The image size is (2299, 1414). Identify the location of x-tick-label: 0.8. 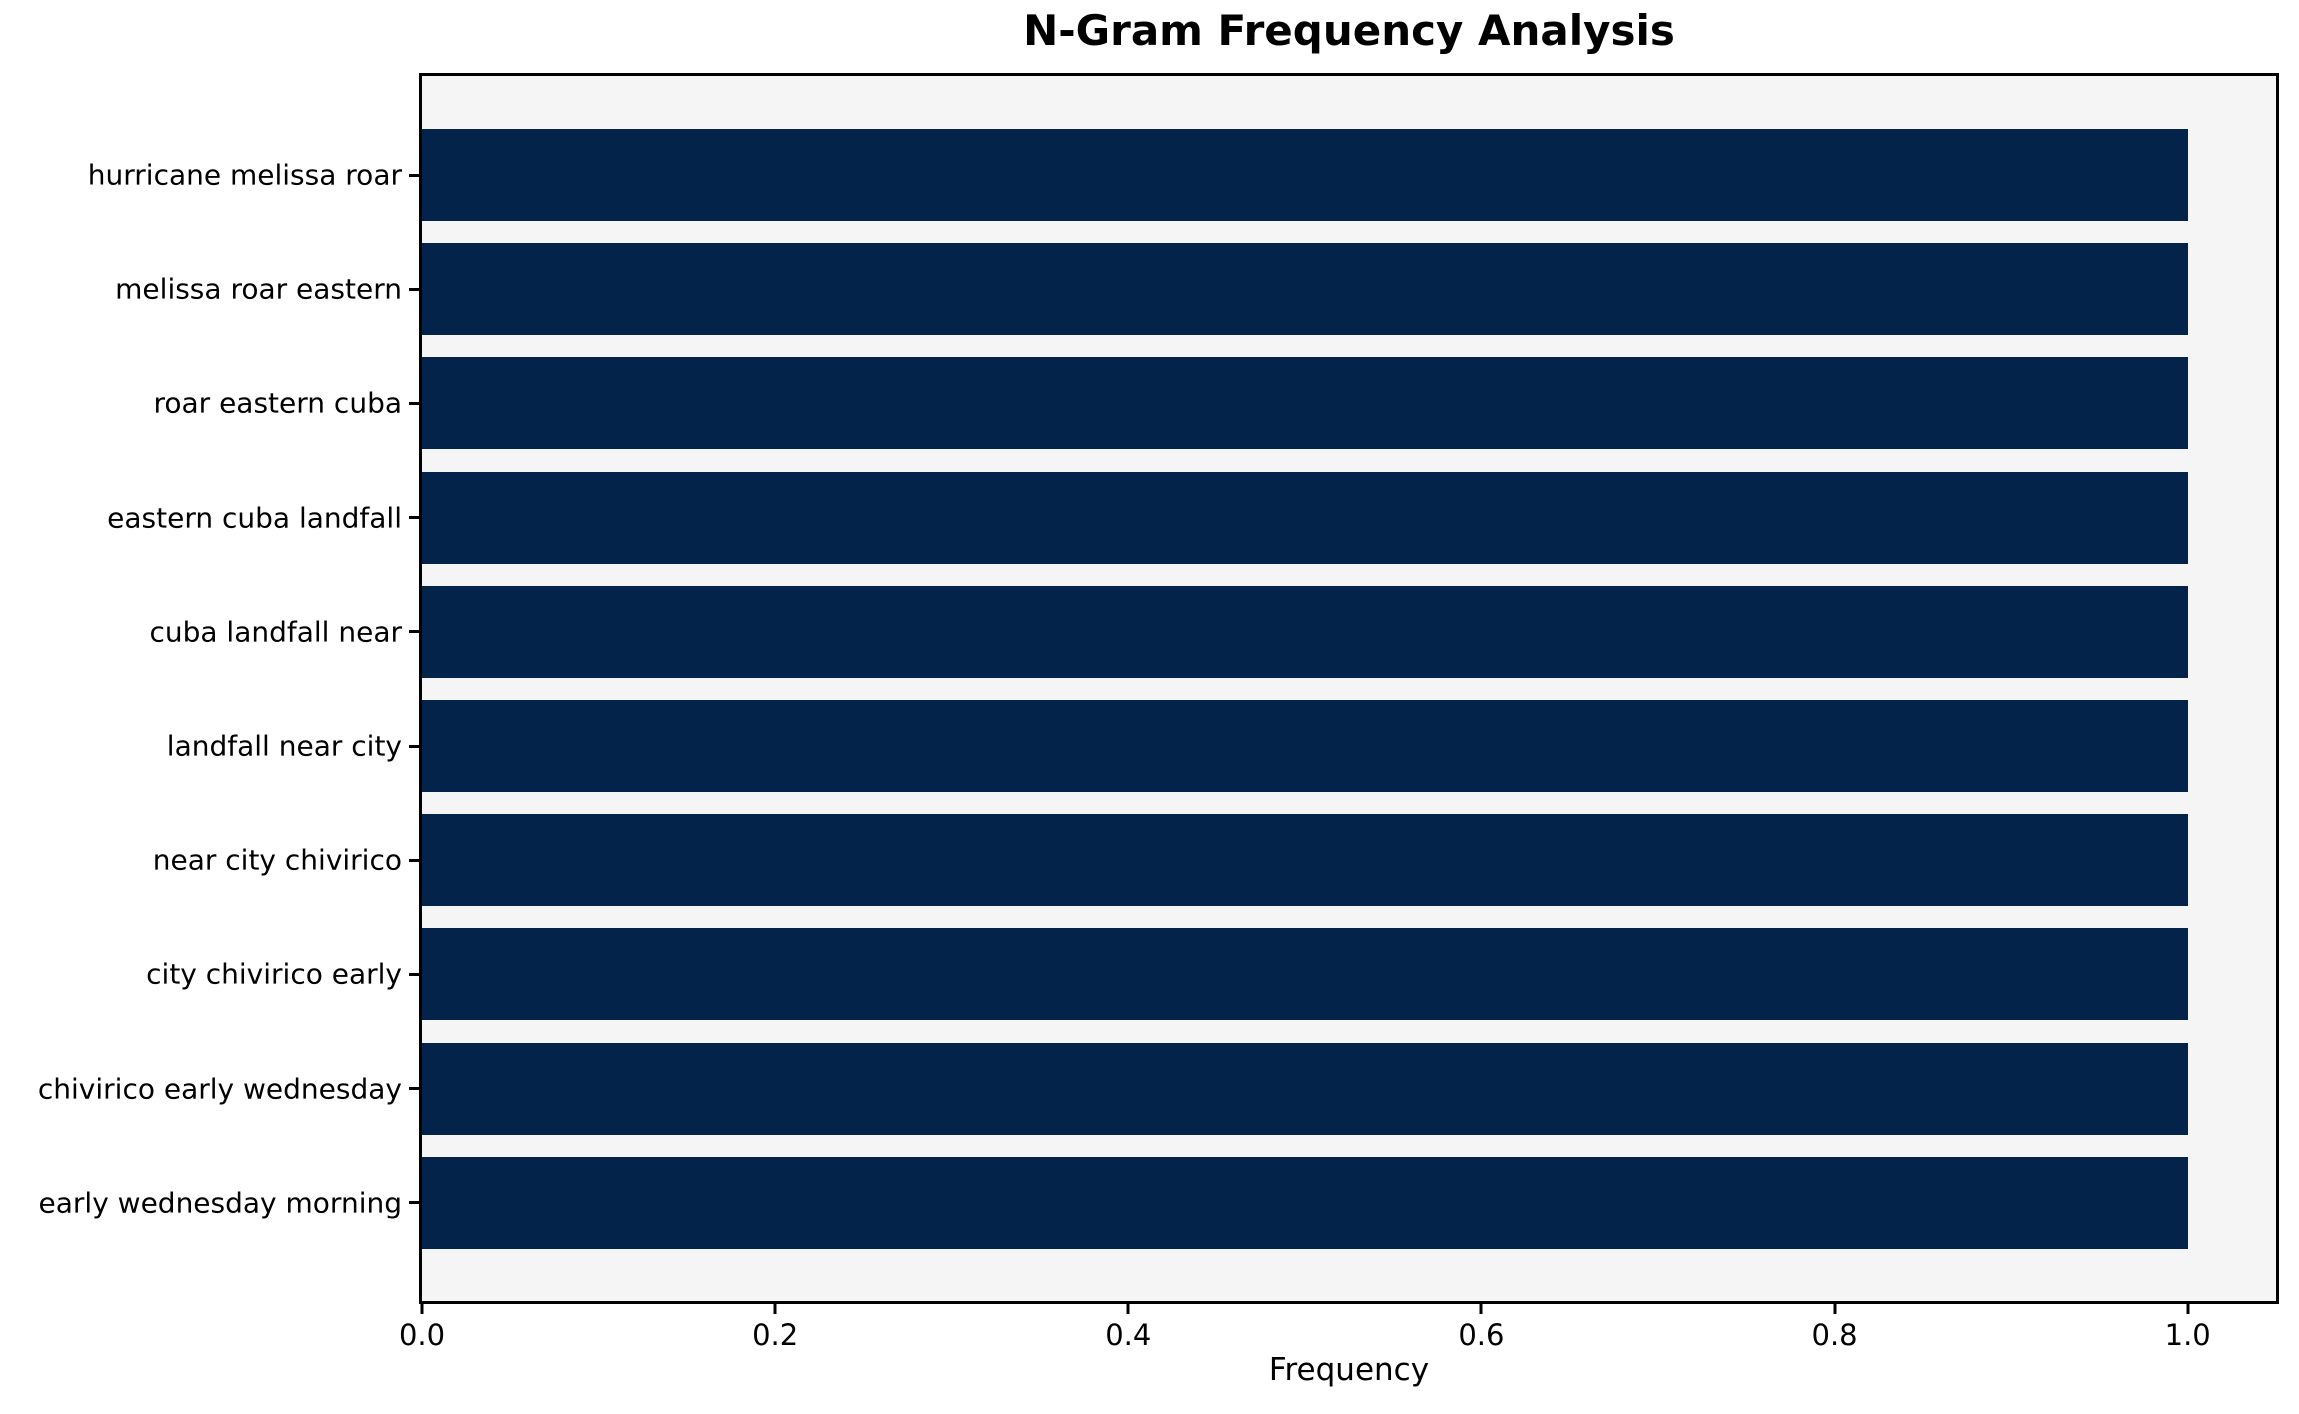
(1834, 1335).